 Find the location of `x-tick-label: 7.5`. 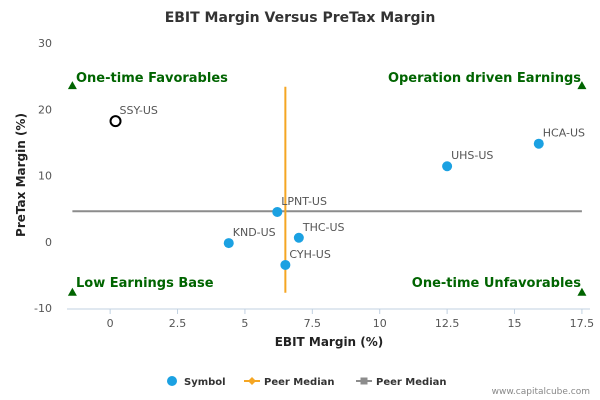

x-tick-label: 7.5 is located at coordinates (313, 323).